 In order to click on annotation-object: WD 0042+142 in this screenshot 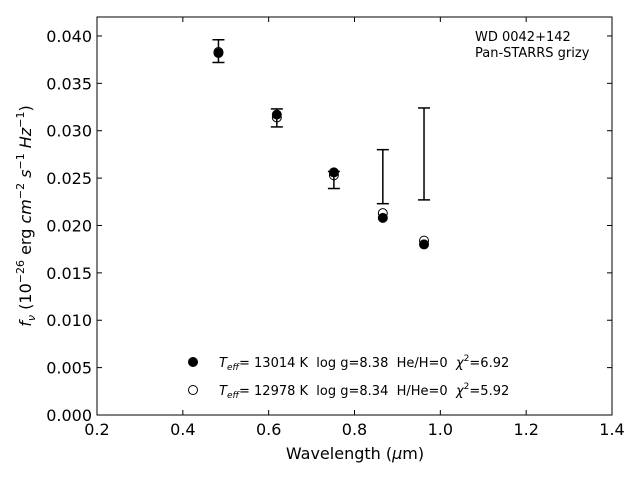, I will do `click(523, 37)`.